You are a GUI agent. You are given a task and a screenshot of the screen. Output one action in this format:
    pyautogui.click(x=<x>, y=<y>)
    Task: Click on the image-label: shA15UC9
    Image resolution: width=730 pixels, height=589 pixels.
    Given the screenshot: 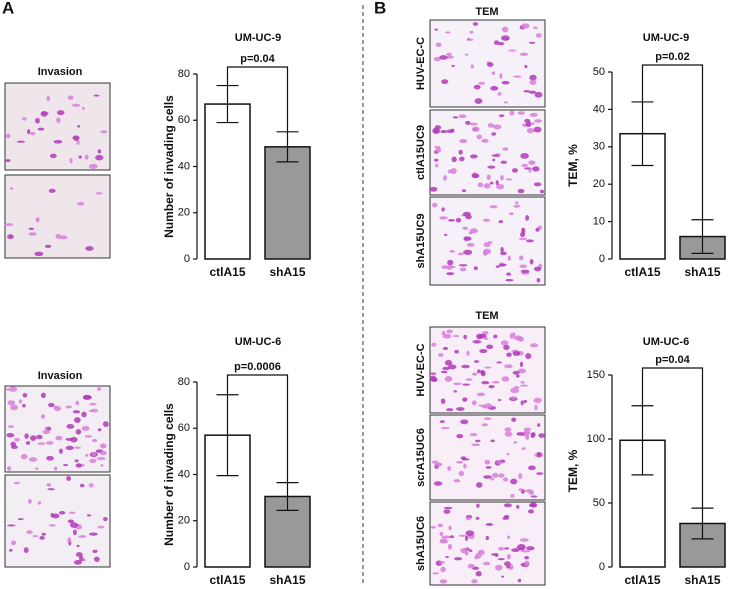 What is the action you would take?
    pyautogui.click(x=1, y=216)
    